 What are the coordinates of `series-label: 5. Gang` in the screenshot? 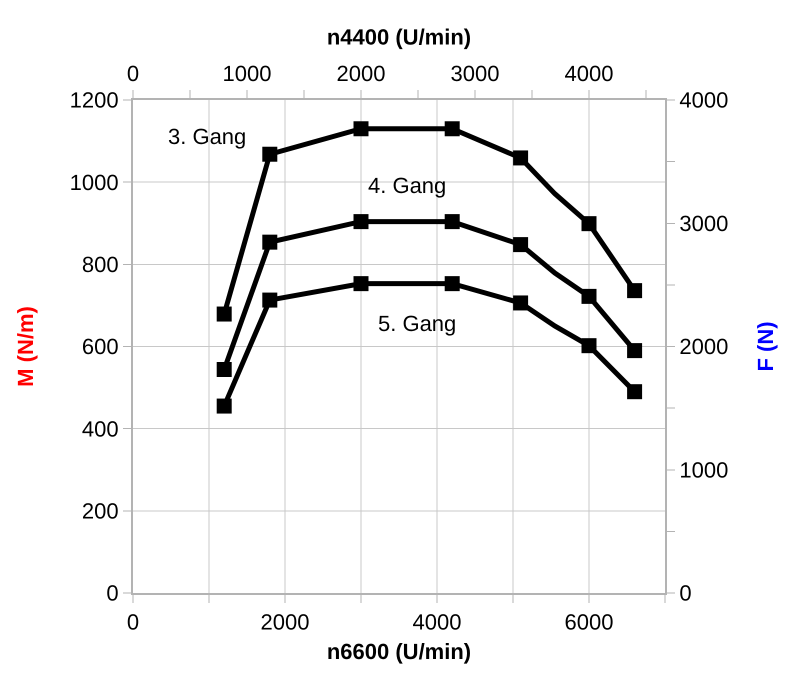 It's located at (417, 323).